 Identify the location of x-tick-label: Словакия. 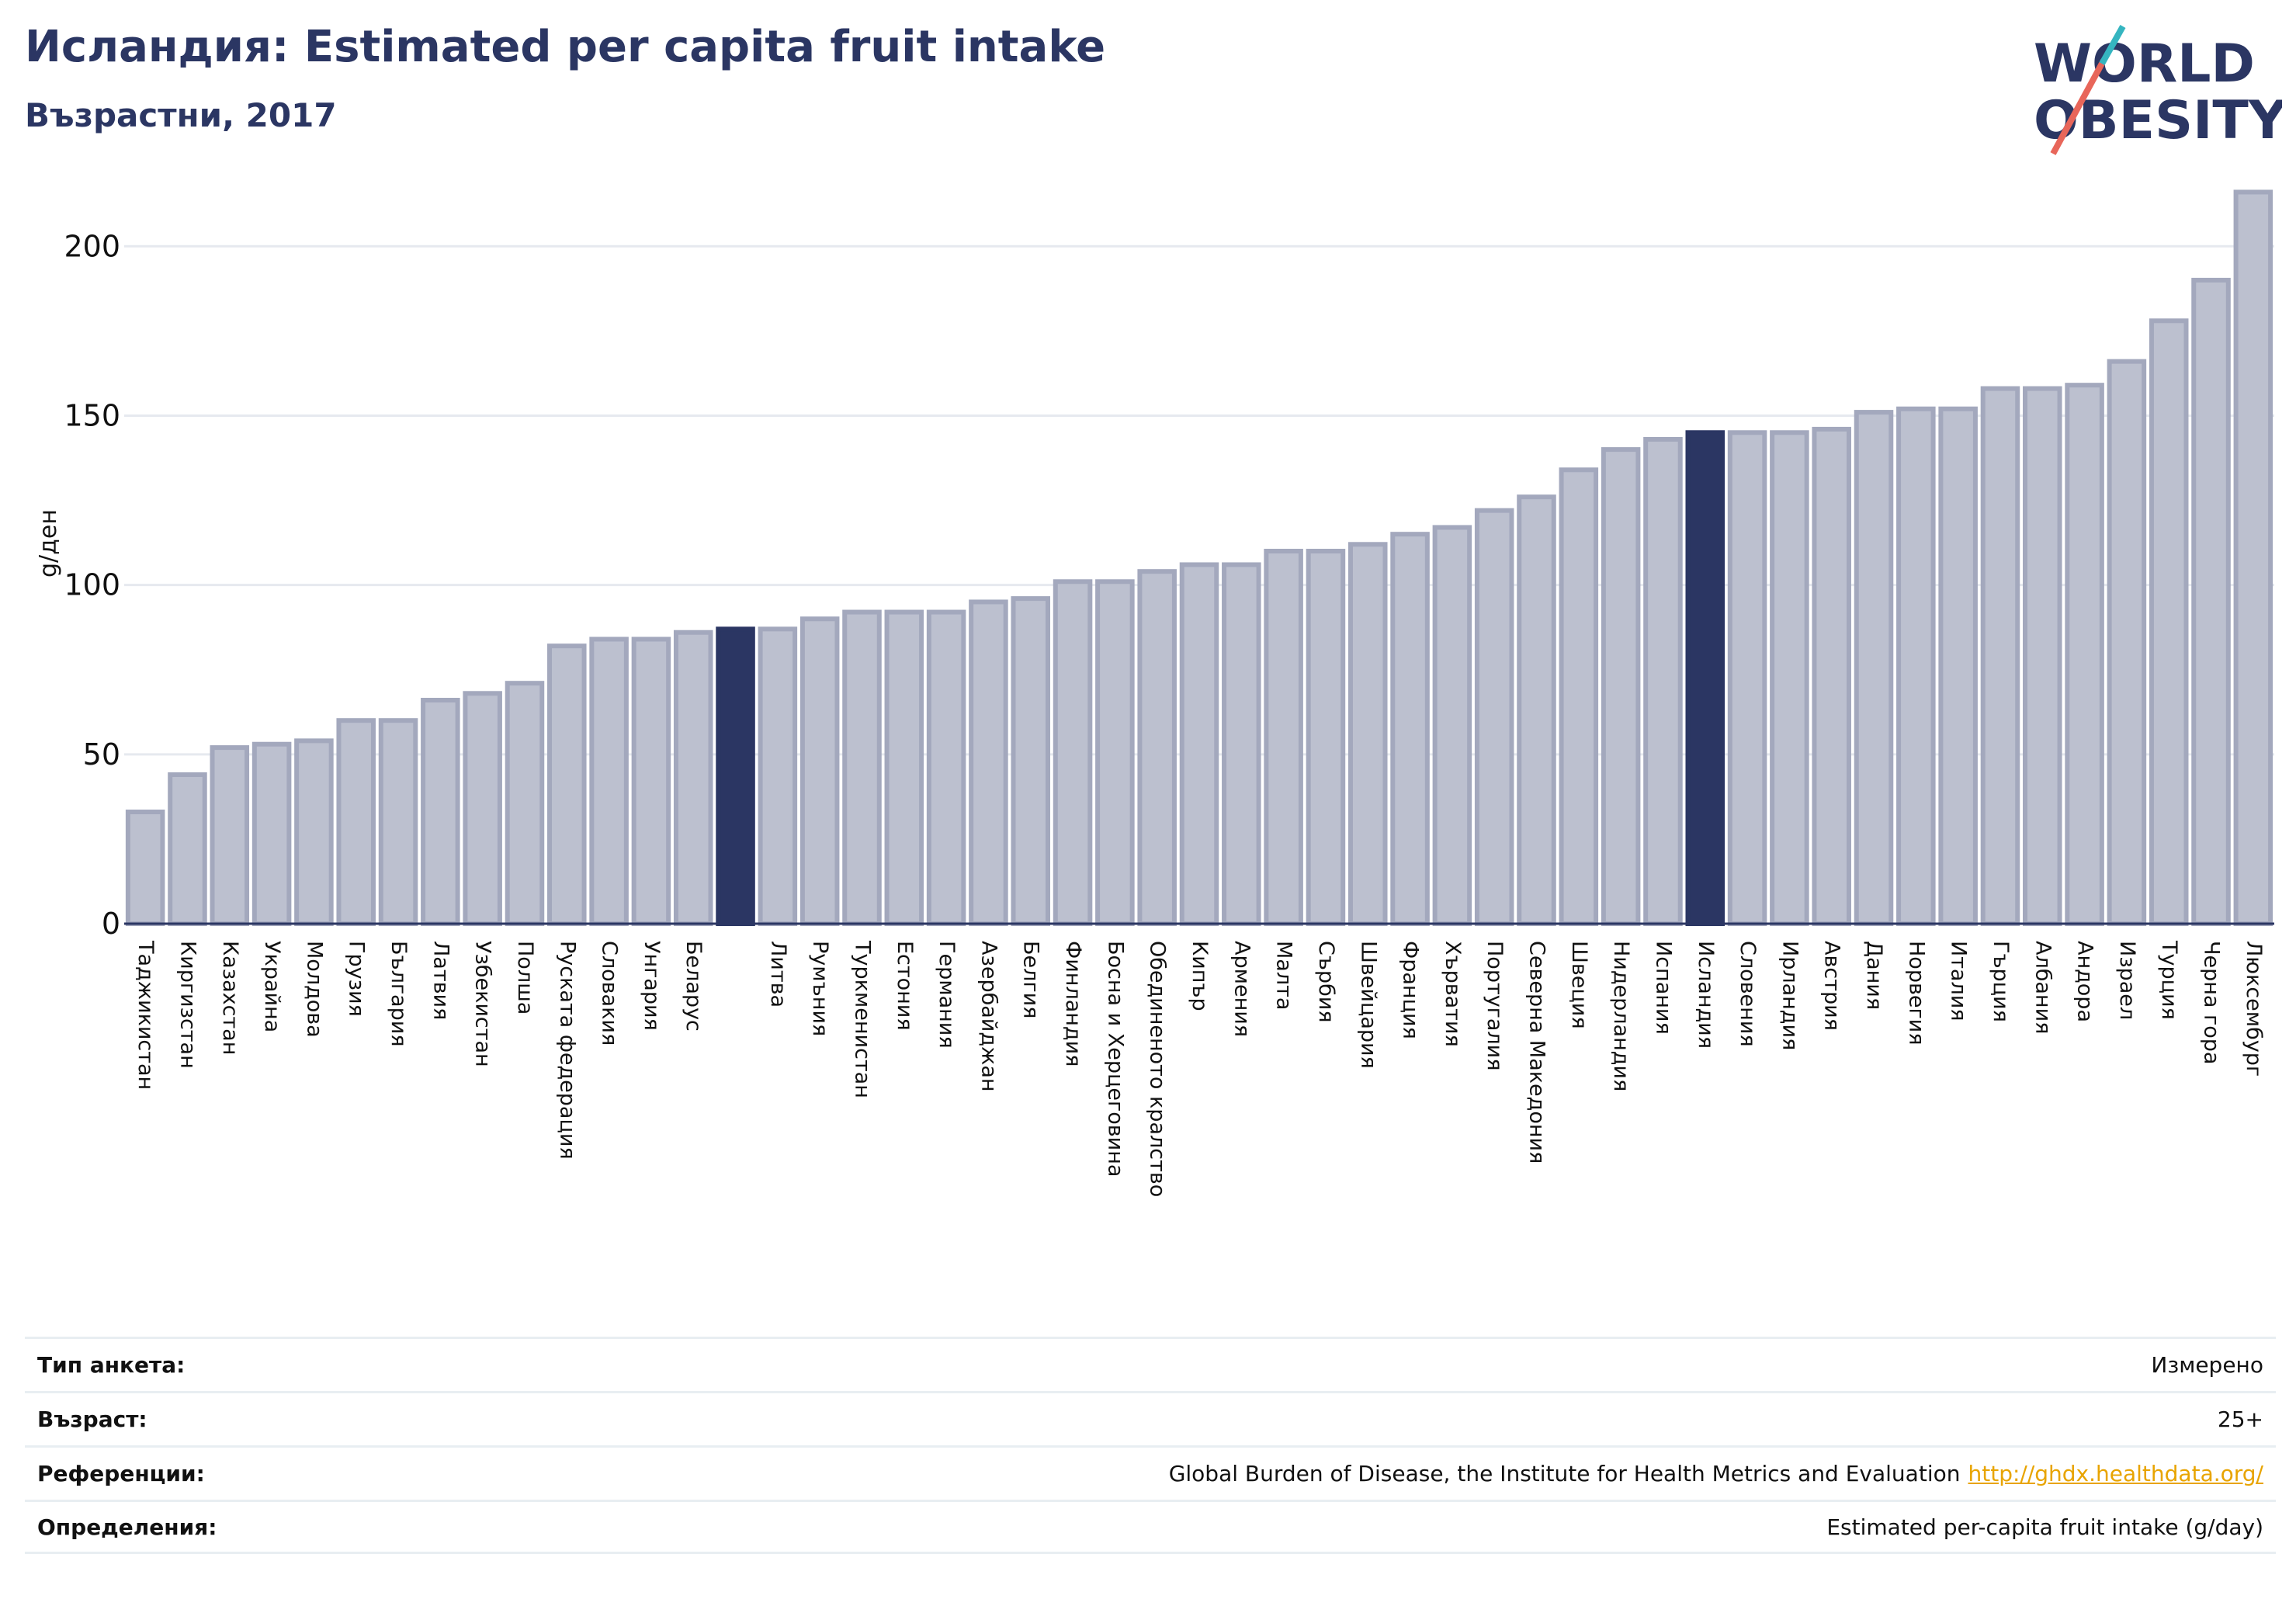
(610, 993).